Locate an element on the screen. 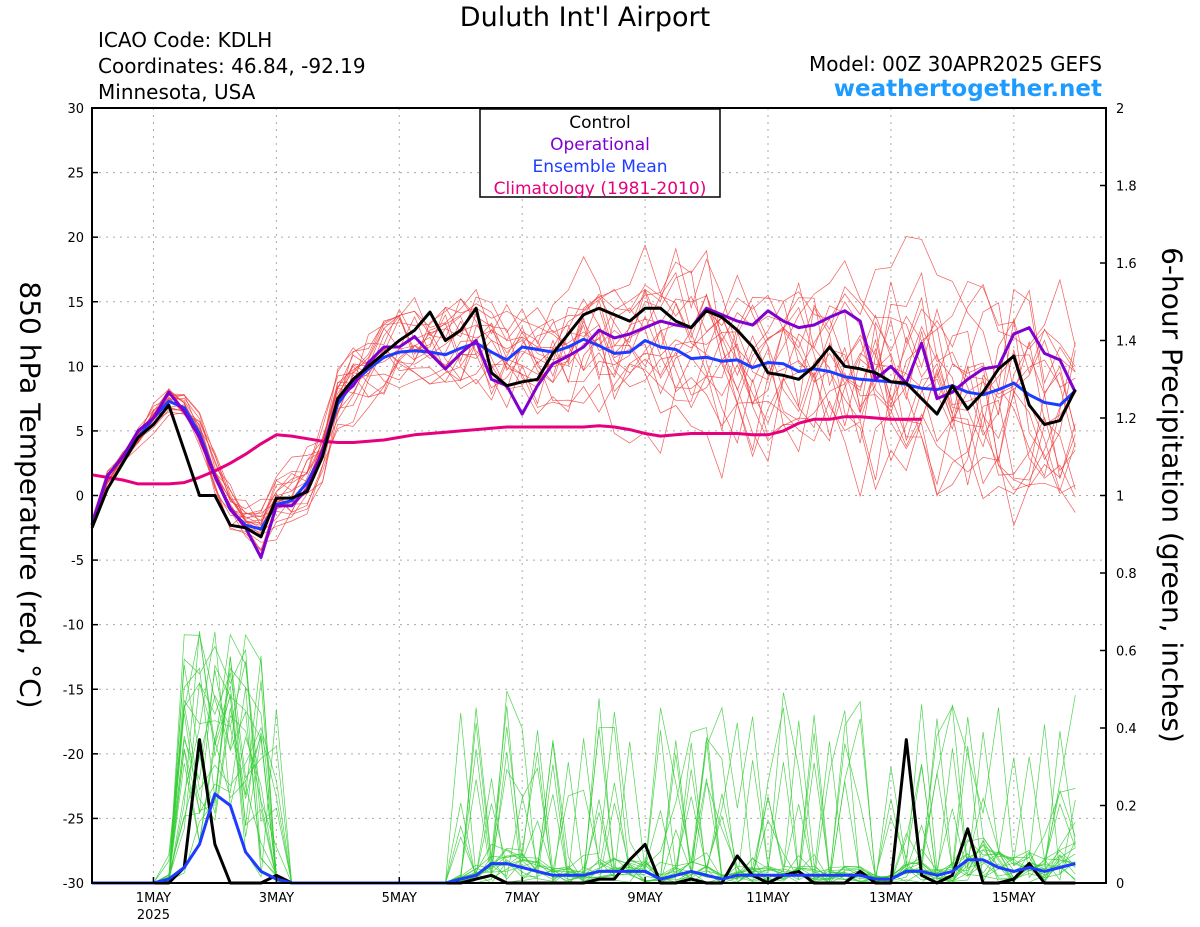 The width and height of the screenshot is (1200, 927). y-left-tick-label: 30 is located at coordinates (75, 109).